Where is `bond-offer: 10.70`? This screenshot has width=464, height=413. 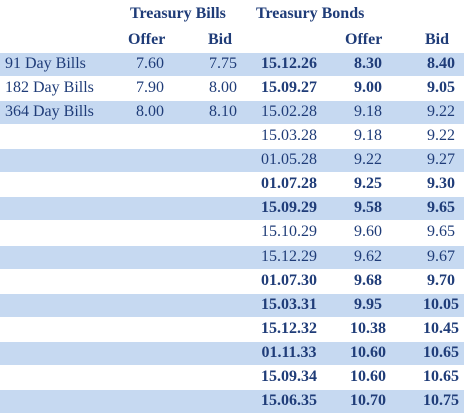 bond-offer: 10.70 is located at coordinates (368, 400).